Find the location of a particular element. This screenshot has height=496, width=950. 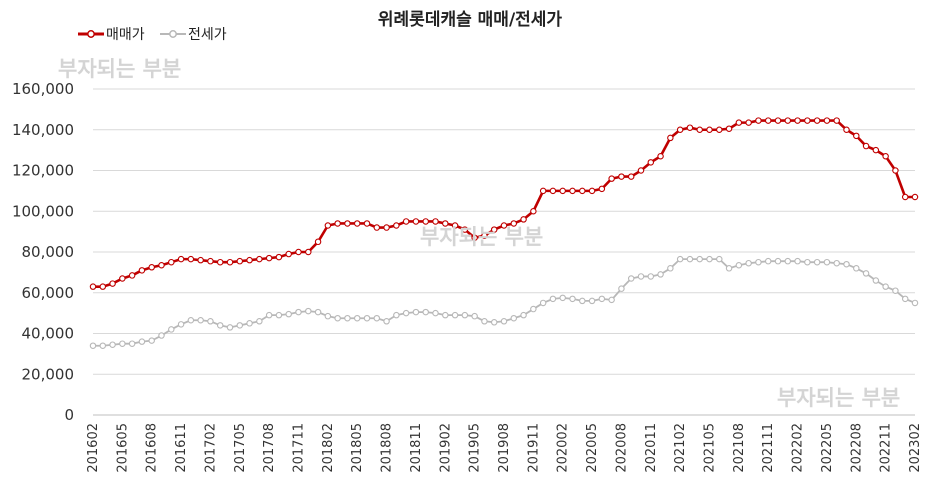

legend-label-sale: 매매가 is located at coordinates (125, 35).